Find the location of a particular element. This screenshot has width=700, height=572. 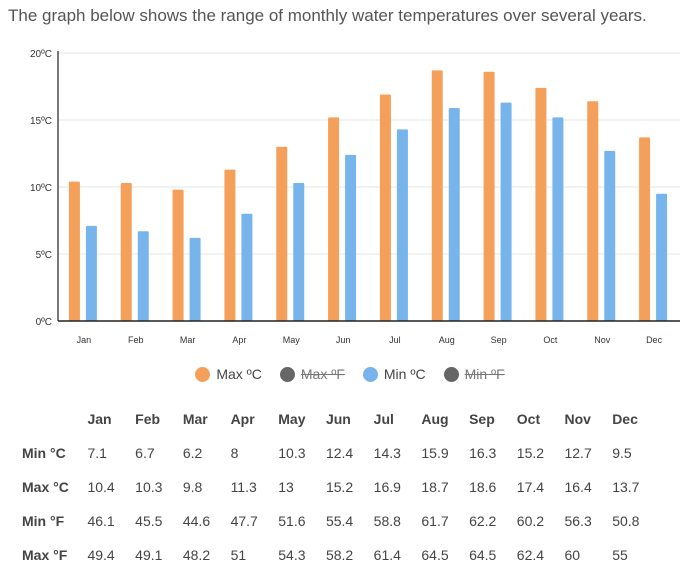

bar-min-c-mar is located at coordinates (195, 279).